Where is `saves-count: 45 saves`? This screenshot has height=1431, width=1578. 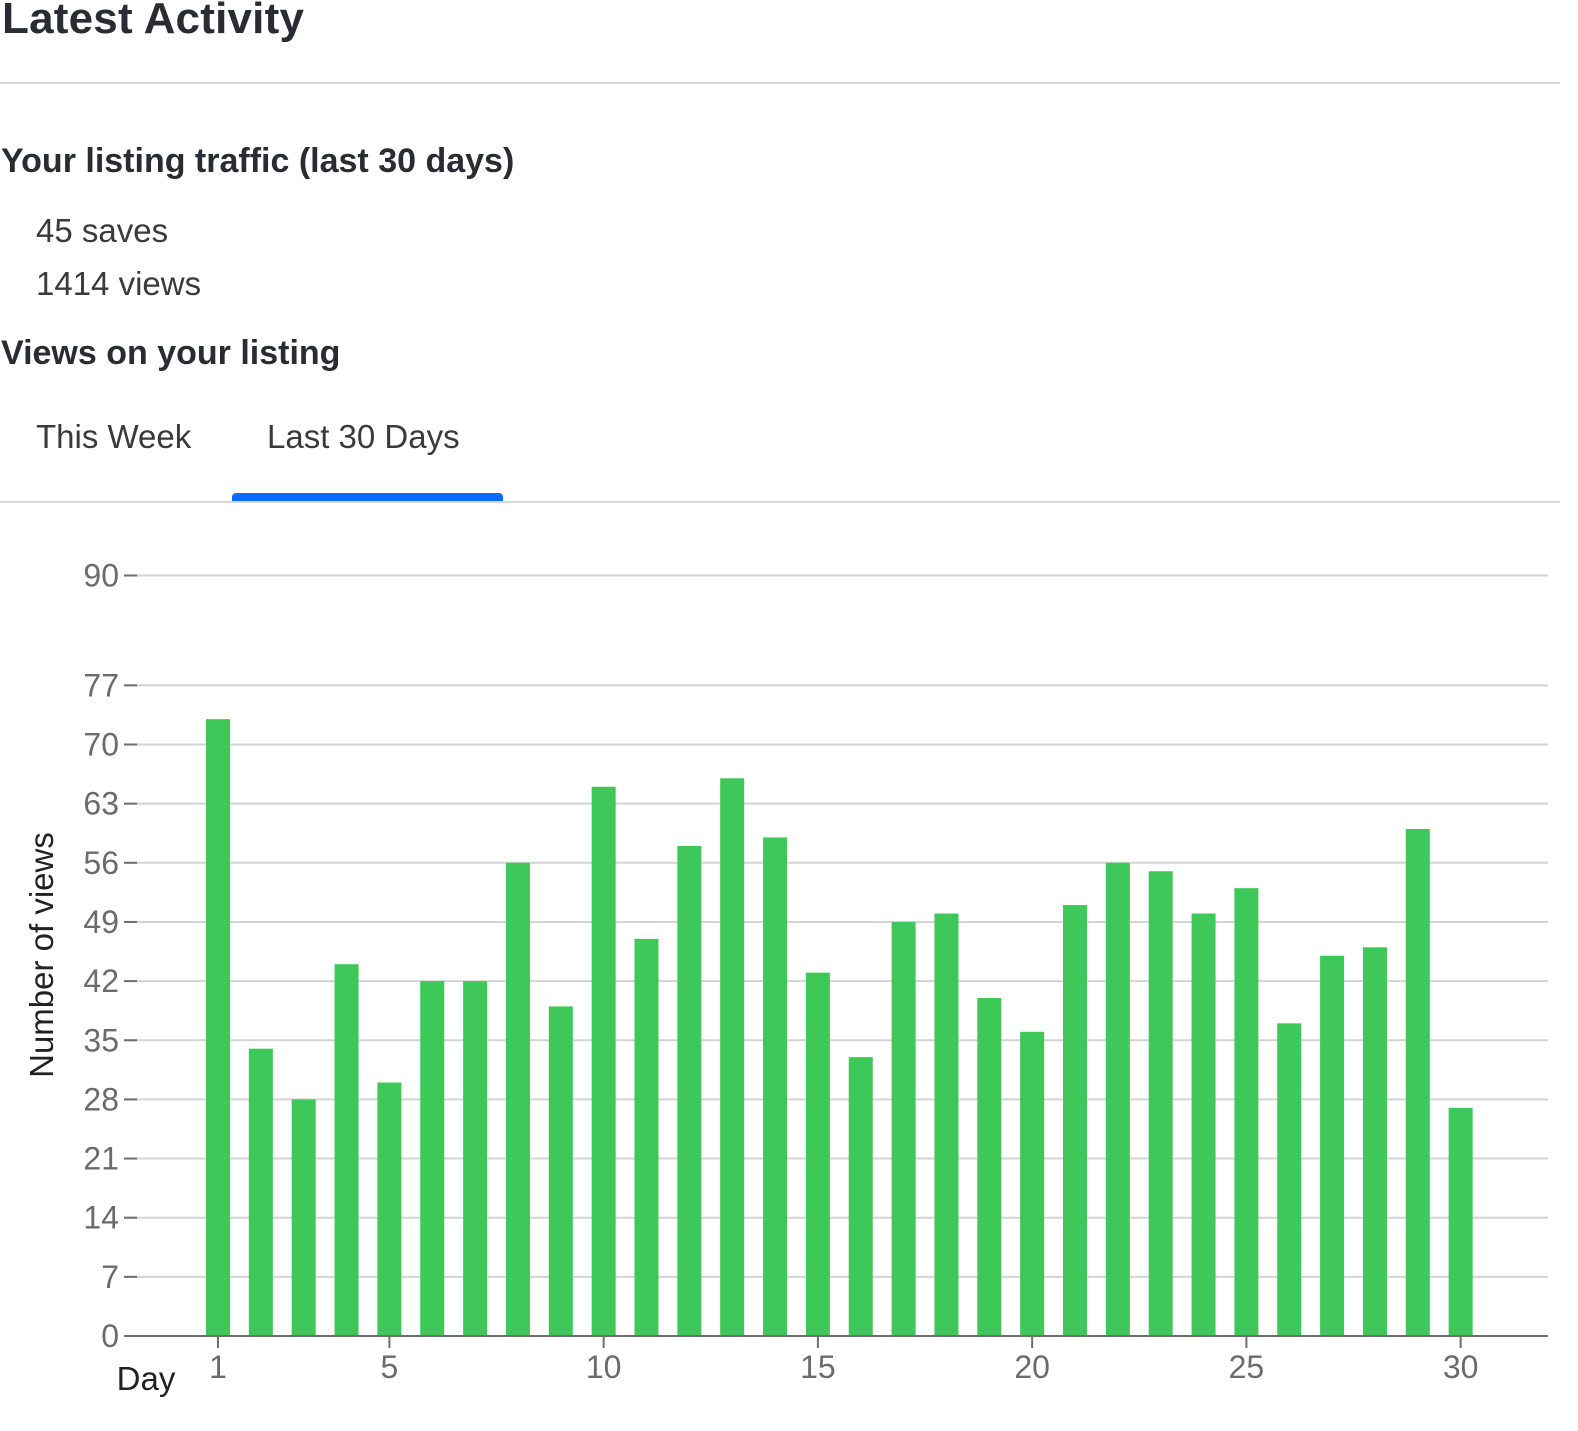
saves-count: 45 saves is located at coordinates (102, 230).